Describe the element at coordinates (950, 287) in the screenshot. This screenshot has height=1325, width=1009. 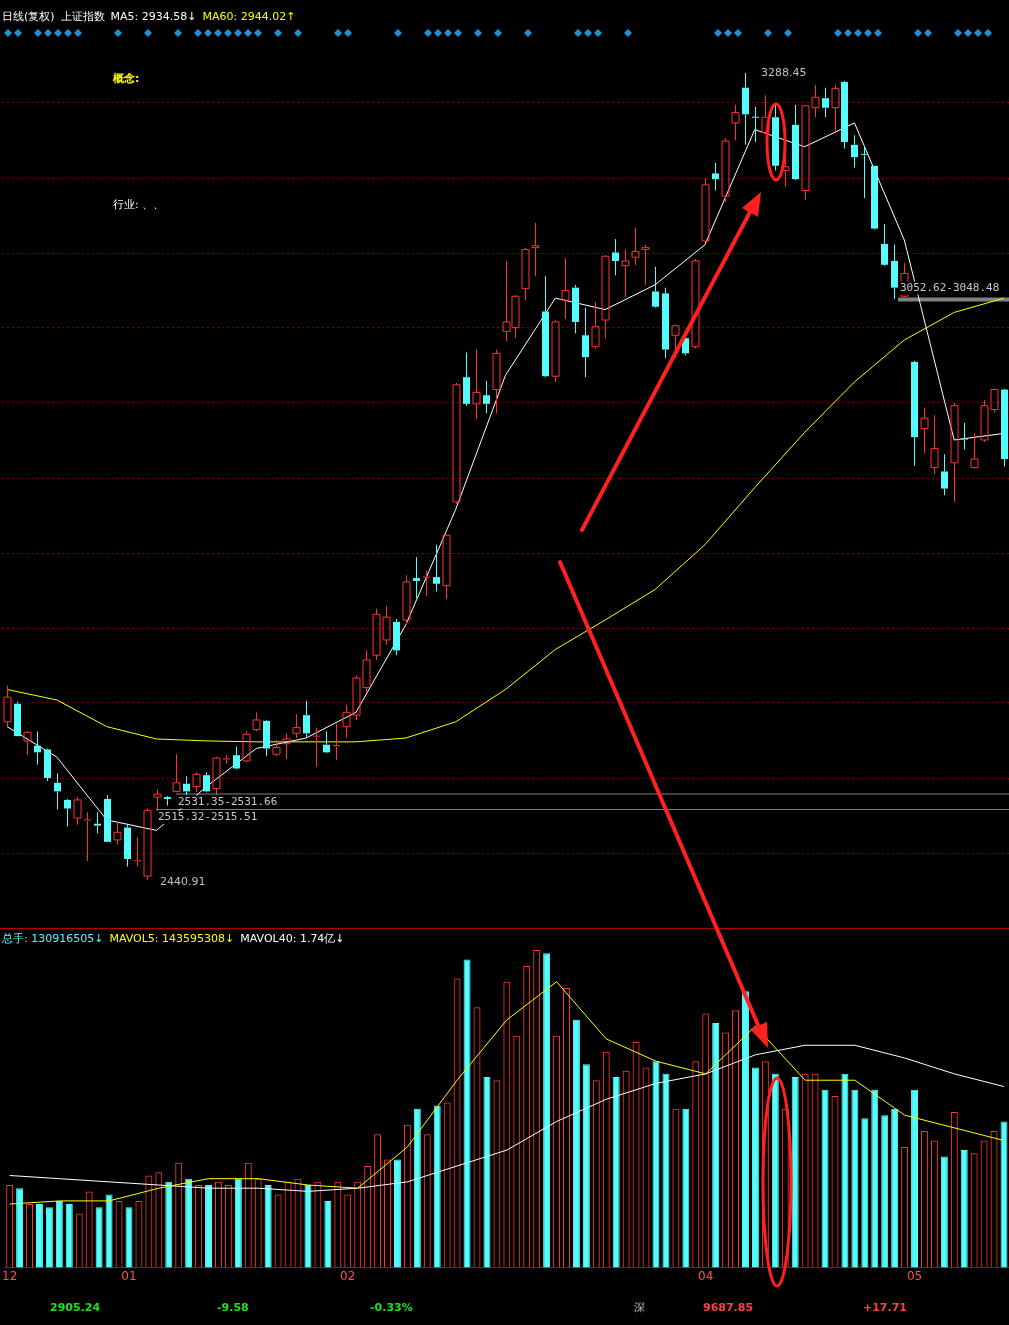
I see `band-label: 3052.62-3048.48` at that location.